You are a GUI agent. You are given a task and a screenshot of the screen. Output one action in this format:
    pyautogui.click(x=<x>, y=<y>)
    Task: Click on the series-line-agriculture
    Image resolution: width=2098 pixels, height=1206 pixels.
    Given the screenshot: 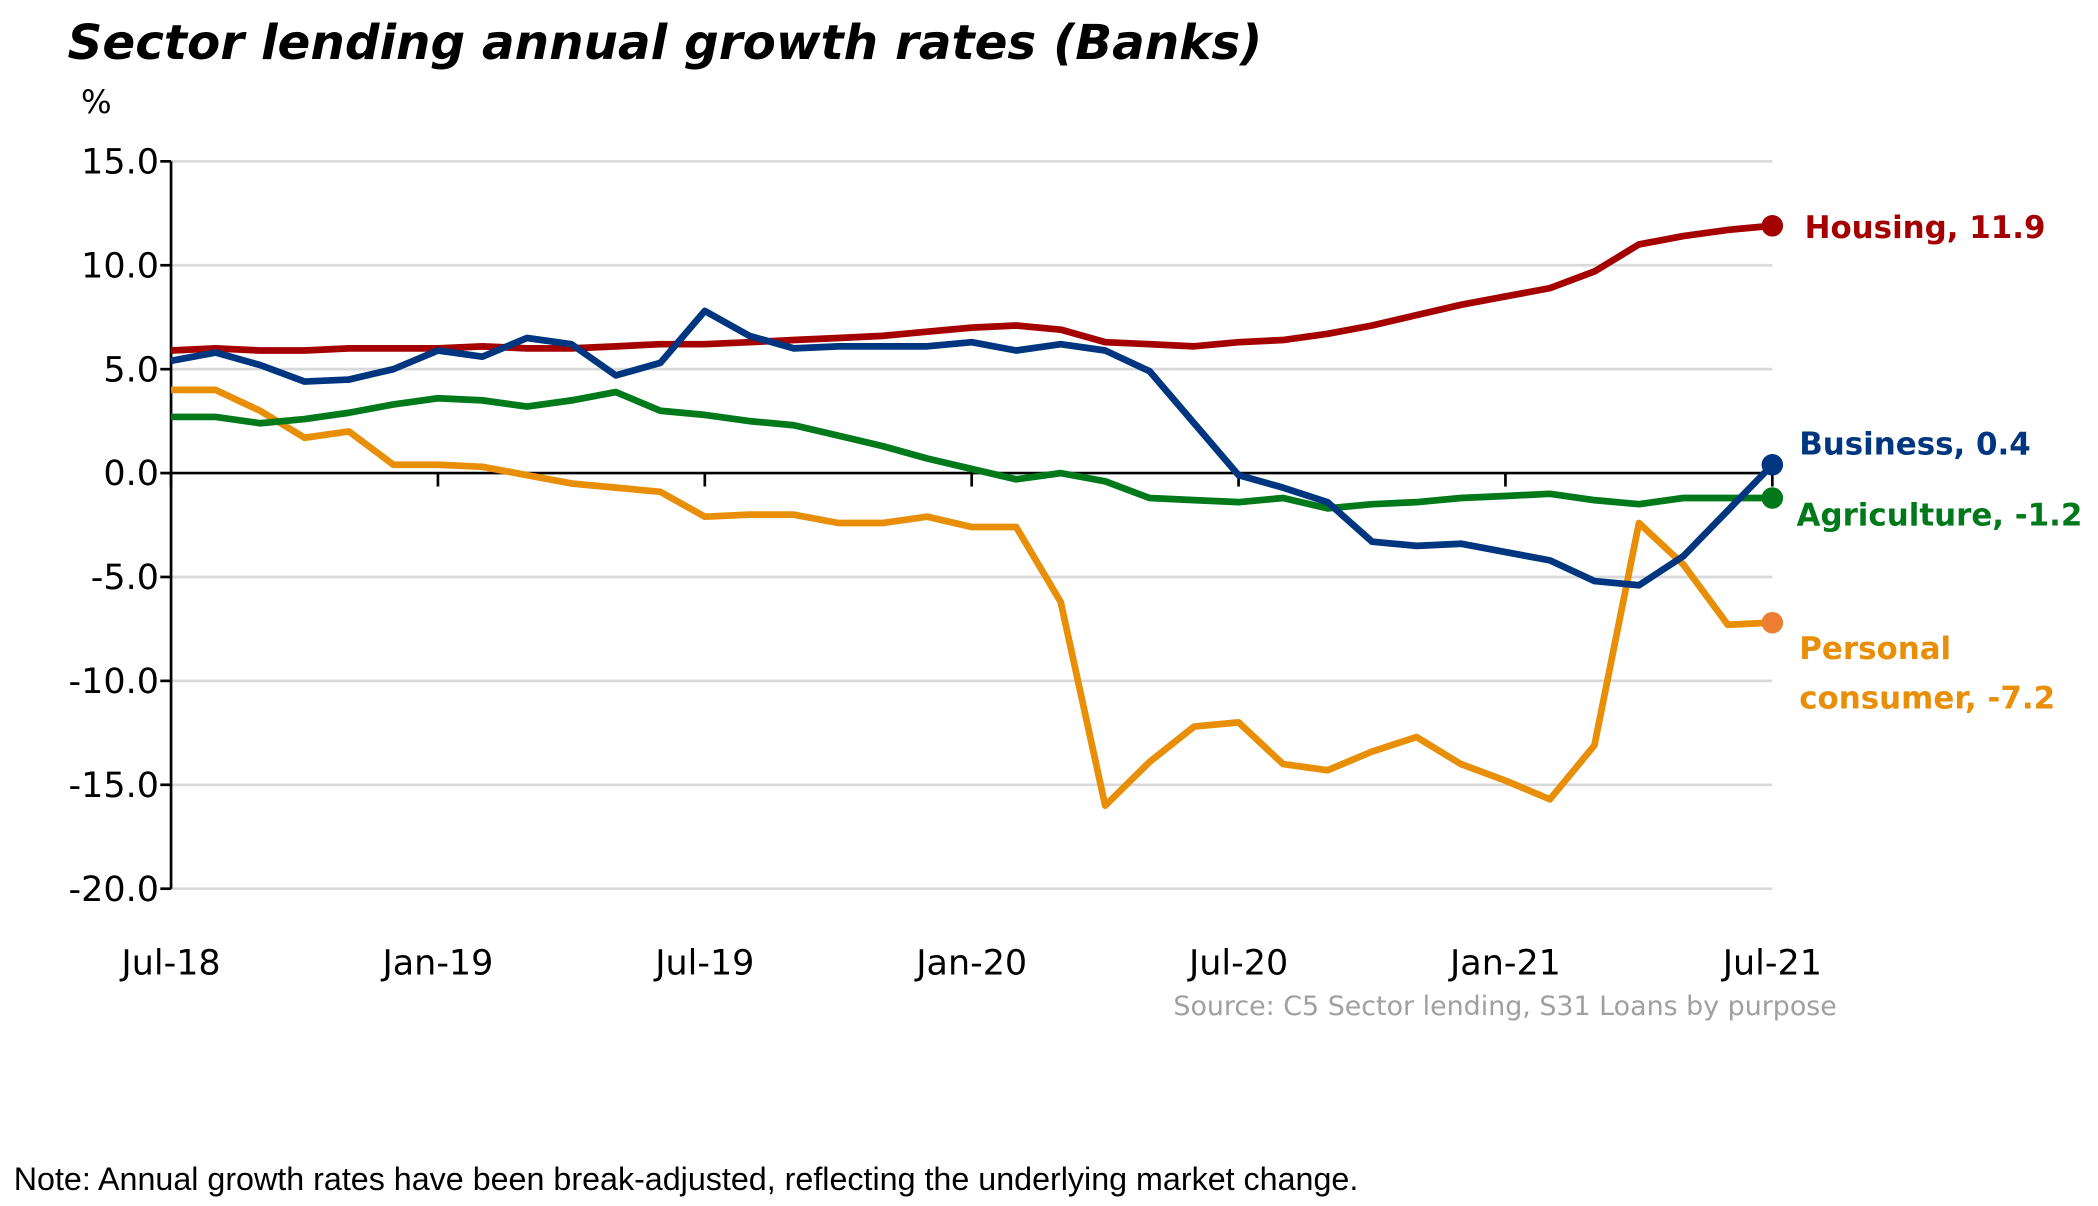 What is the action you would take?
    pyautogui.click(x=972, y=450)
    